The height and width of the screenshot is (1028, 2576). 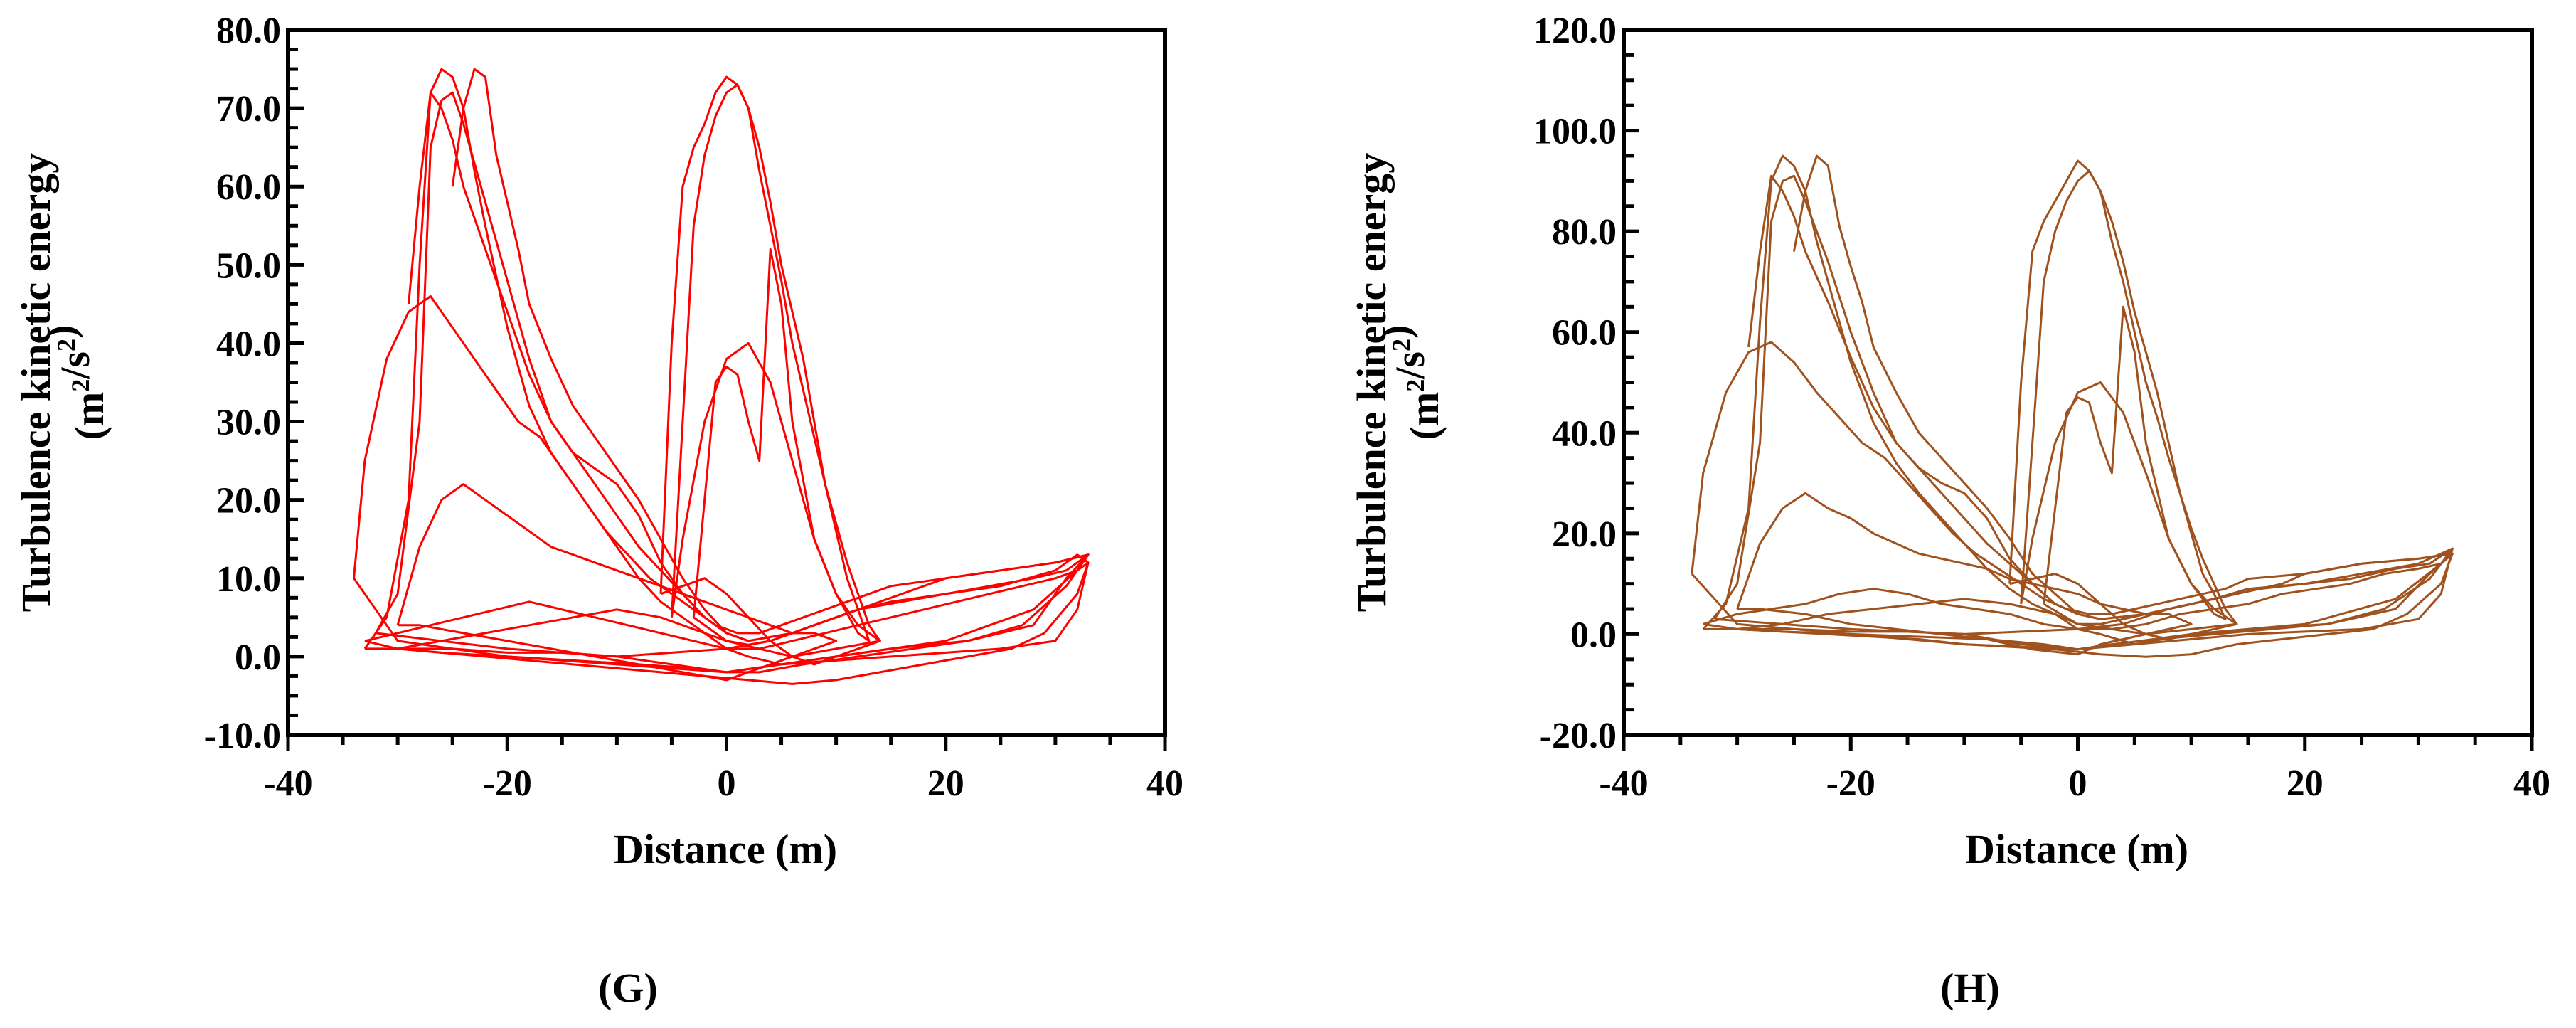 What do you see at coordinates (628, 988) in the screenshot?
I see `panel-label: (G)` at bounding box center [628, 988].